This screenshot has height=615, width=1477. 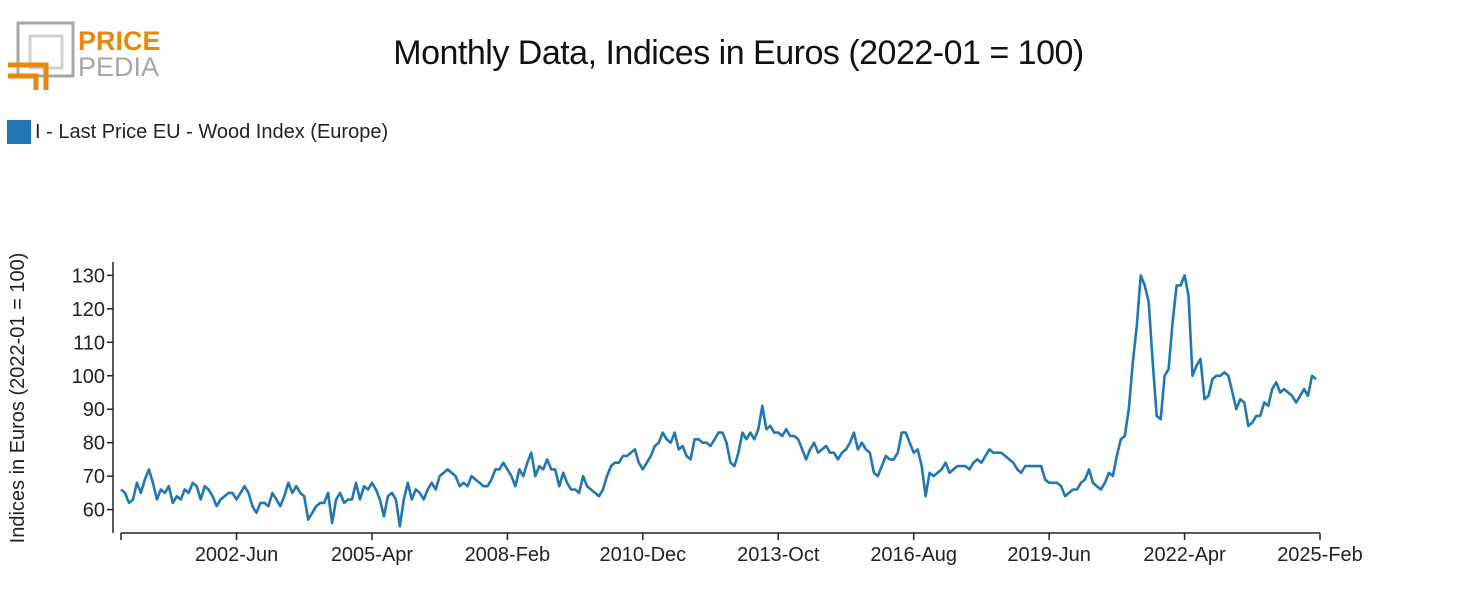 I want to click on legend-label: I - Last Price EU - Wood Index (Europe), so click(x=212, y=131).